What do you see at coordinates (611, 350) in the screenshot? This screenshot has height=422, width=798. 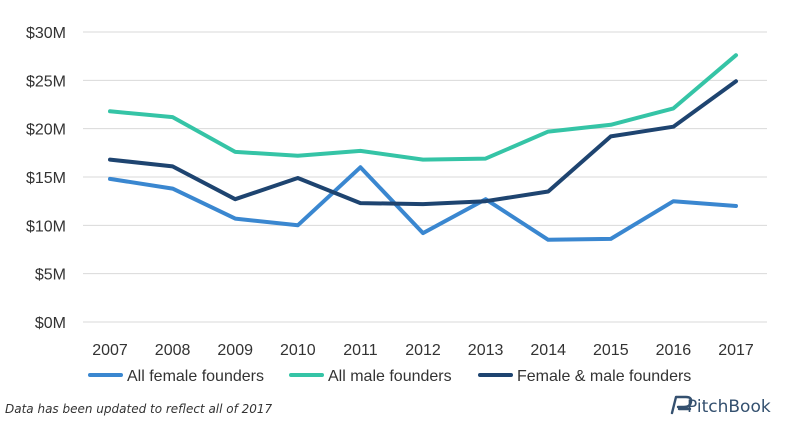 I see `x-tick-label: 2015` at bounding box center [611, 350].